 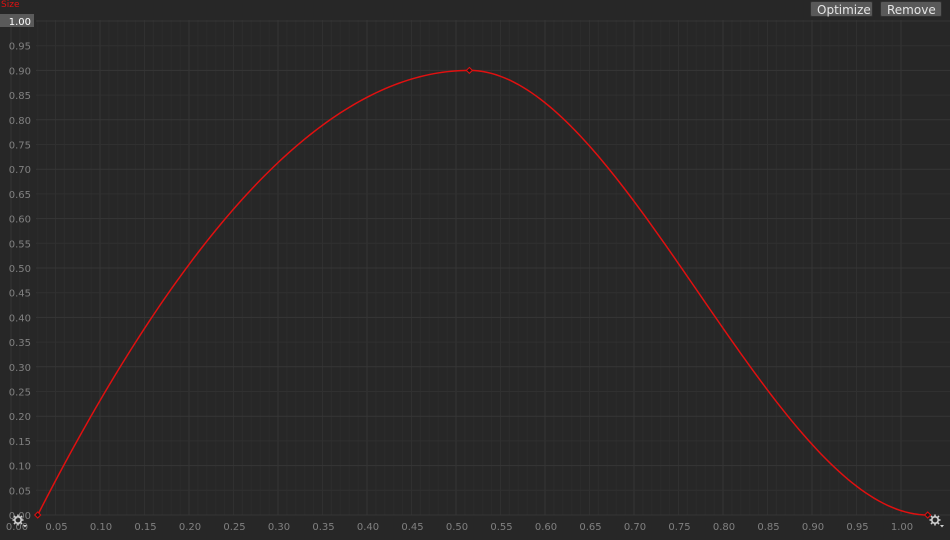 I want to click on x-tick-label: 0.15, so click(x=145, y=527).